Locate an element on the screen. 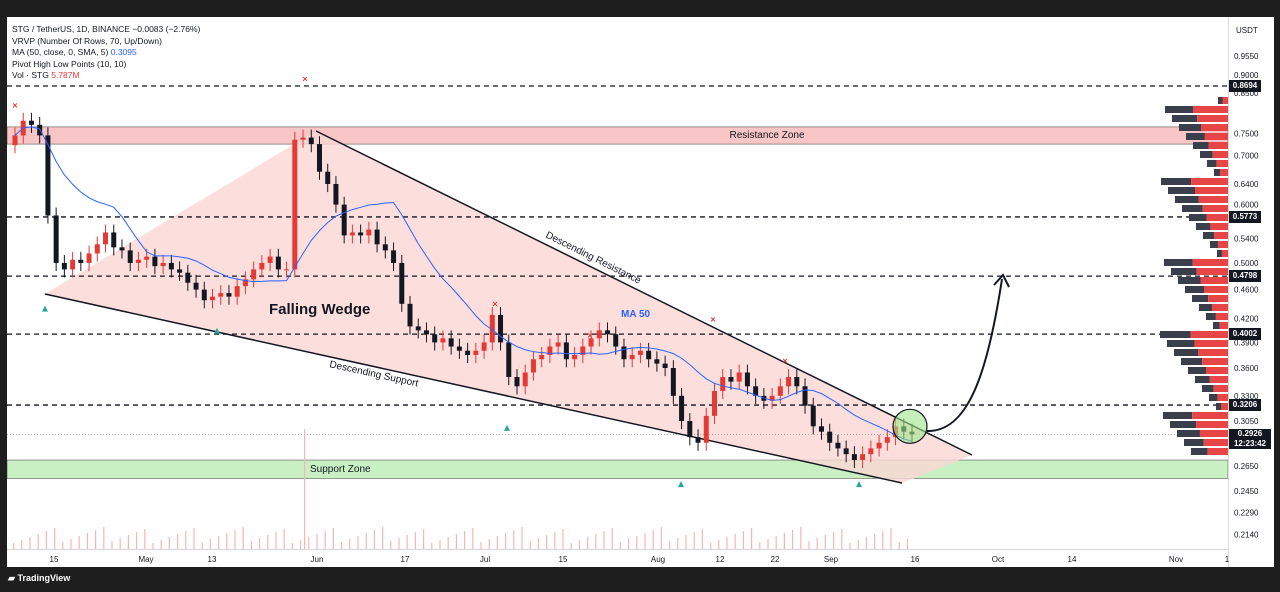  price-tick: 0.5000 is located at coordinates (1246, 263).